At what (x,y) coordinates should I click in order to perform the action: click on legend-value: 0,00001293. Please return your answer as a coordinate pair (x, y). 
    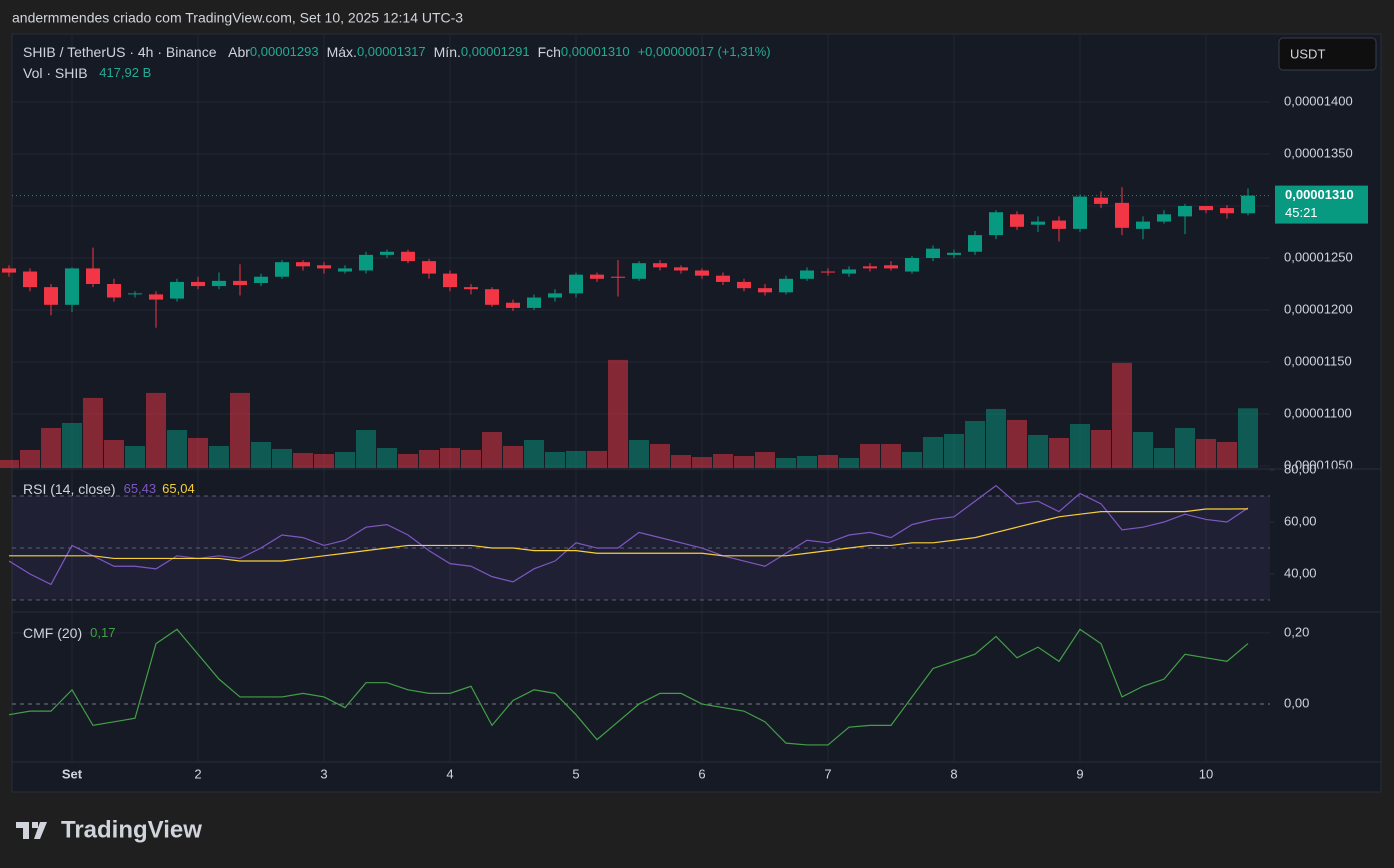
    Looking at the image, I should click on (284, 51).